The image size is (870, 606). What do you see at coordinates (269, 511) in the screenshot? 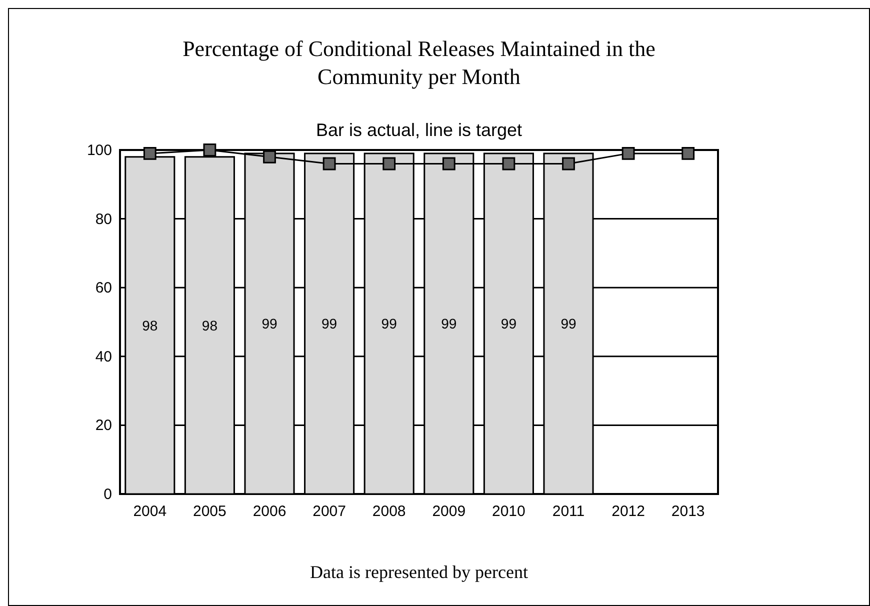
I see `x-tick-label: 2006` at bounding box center [269, 511].